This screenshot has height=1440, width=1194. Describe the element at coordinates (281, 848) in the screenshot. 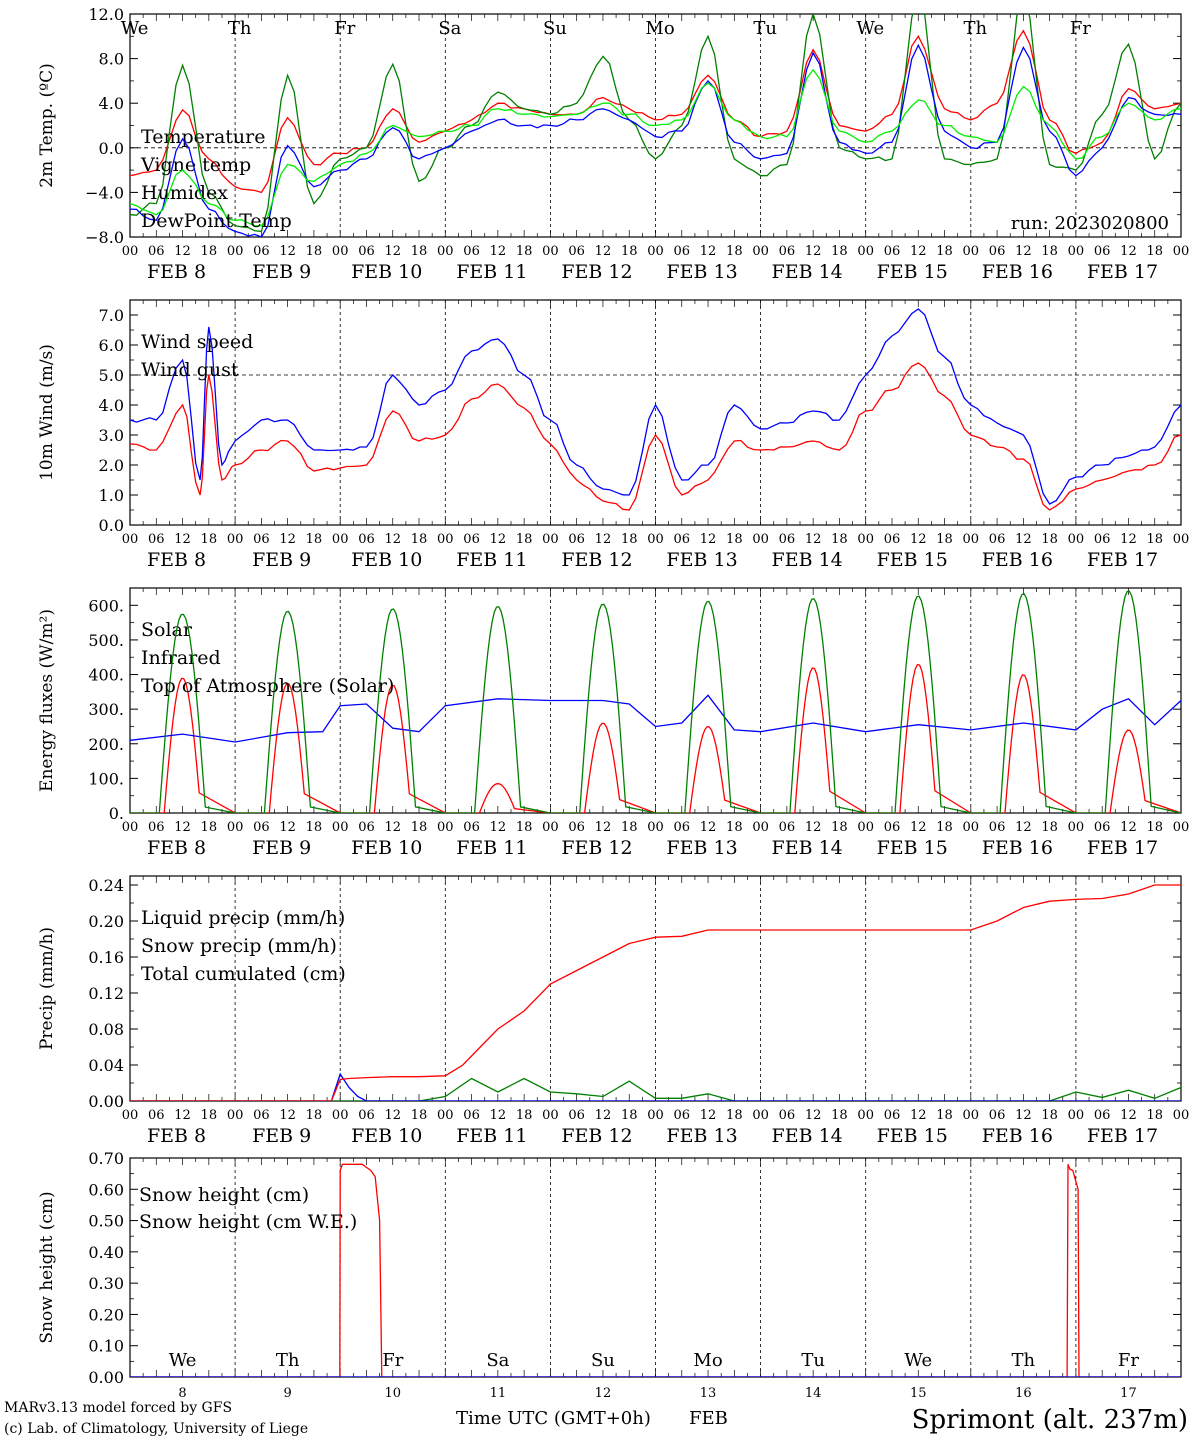

I see `x-date-label: FEB 9` at that location.